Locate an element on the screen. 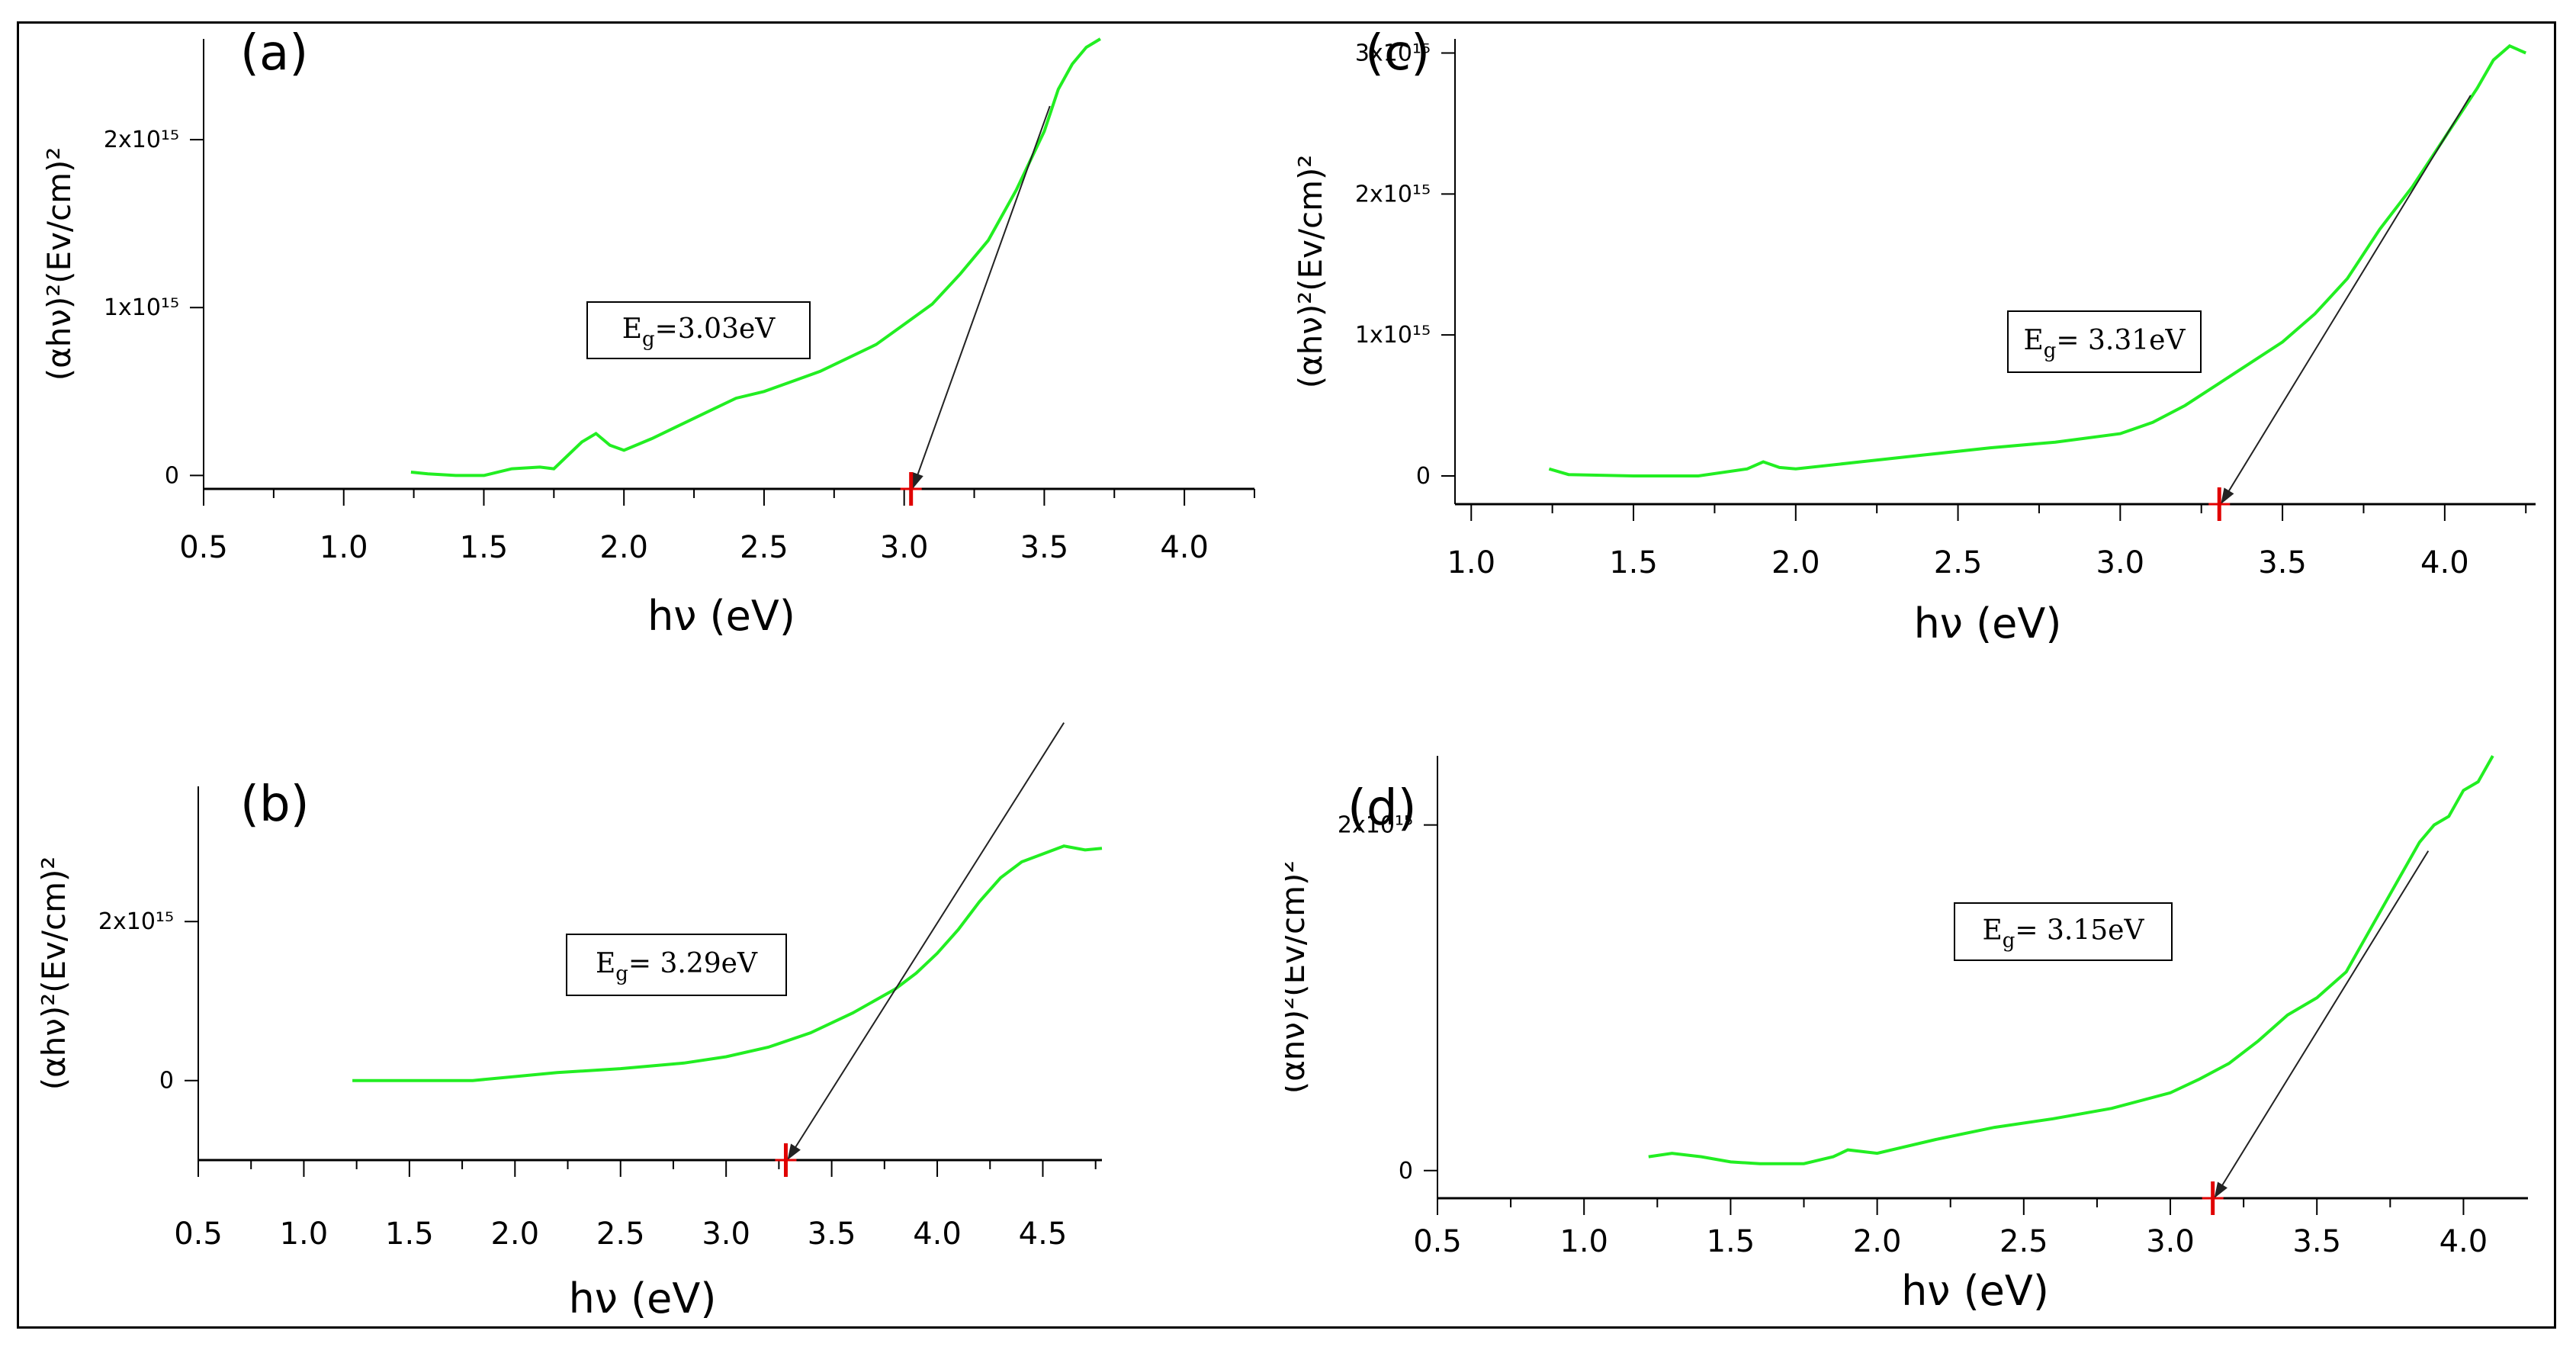 This screenshot has width=2576, height=1350. panel-letter: (b) is located at coordinates (275, 804).